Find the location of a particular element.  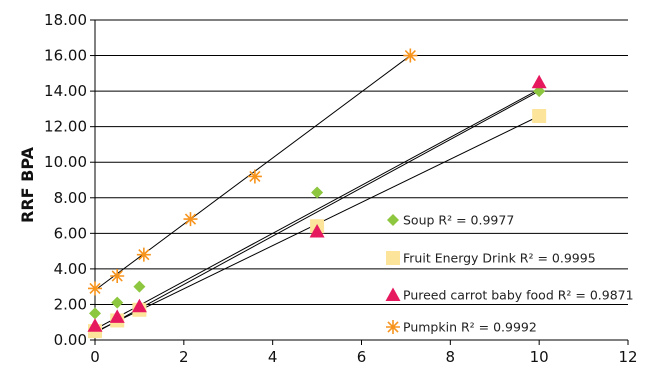

y-tick-label: 4.00 is located at coordinates (70, 269).